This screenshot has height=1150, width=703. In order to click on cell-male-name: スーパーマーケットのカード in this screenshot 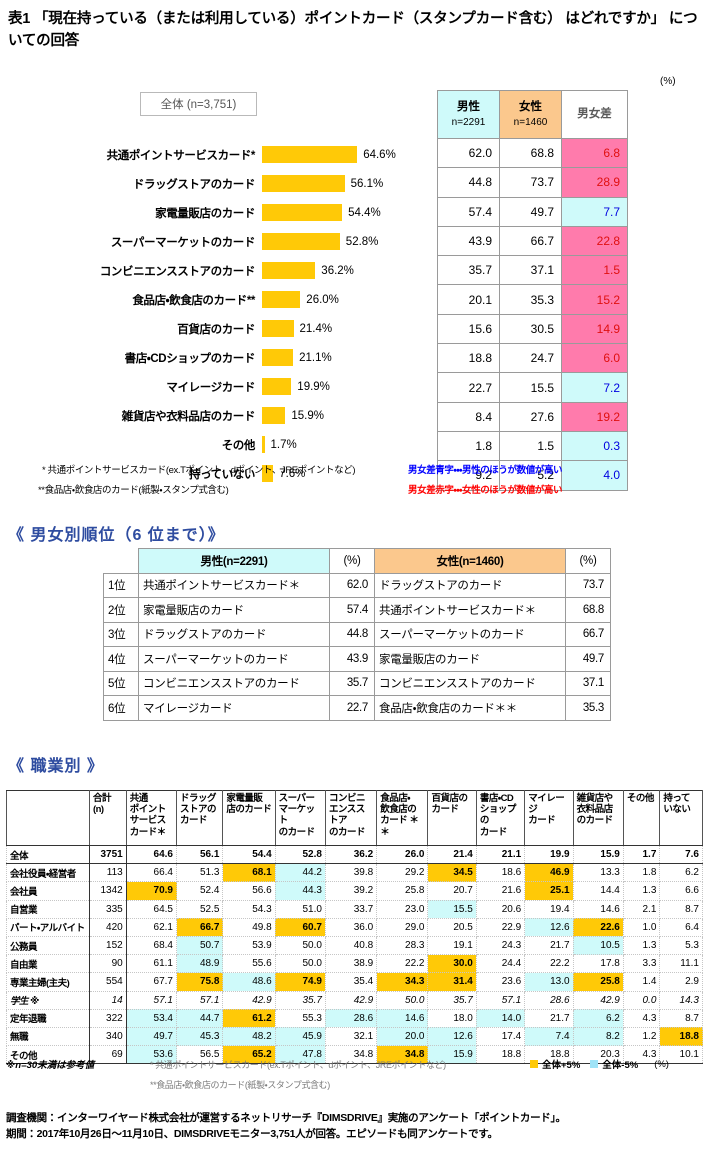, I will do `click(234, 659)`.